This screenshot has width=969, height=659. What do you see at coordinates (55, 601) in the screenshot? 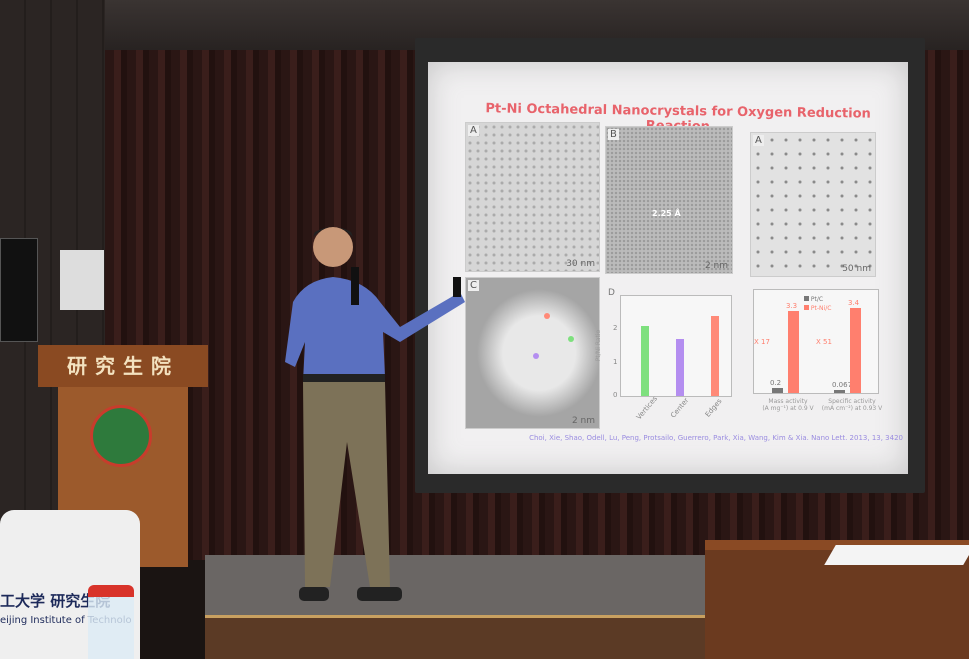
I see `chair-cover-text: 工大学 研究生院` at bounding box center [55, 601].